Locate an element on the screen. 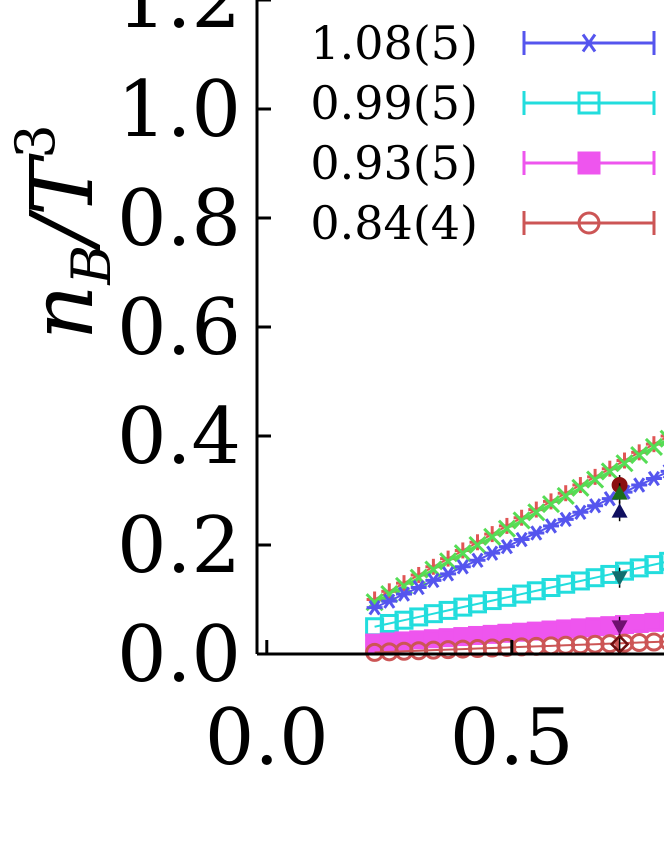 This screenshot has width=664, height=860. legend-label-1: 0.99(5) is located at coordinates (394, 103).